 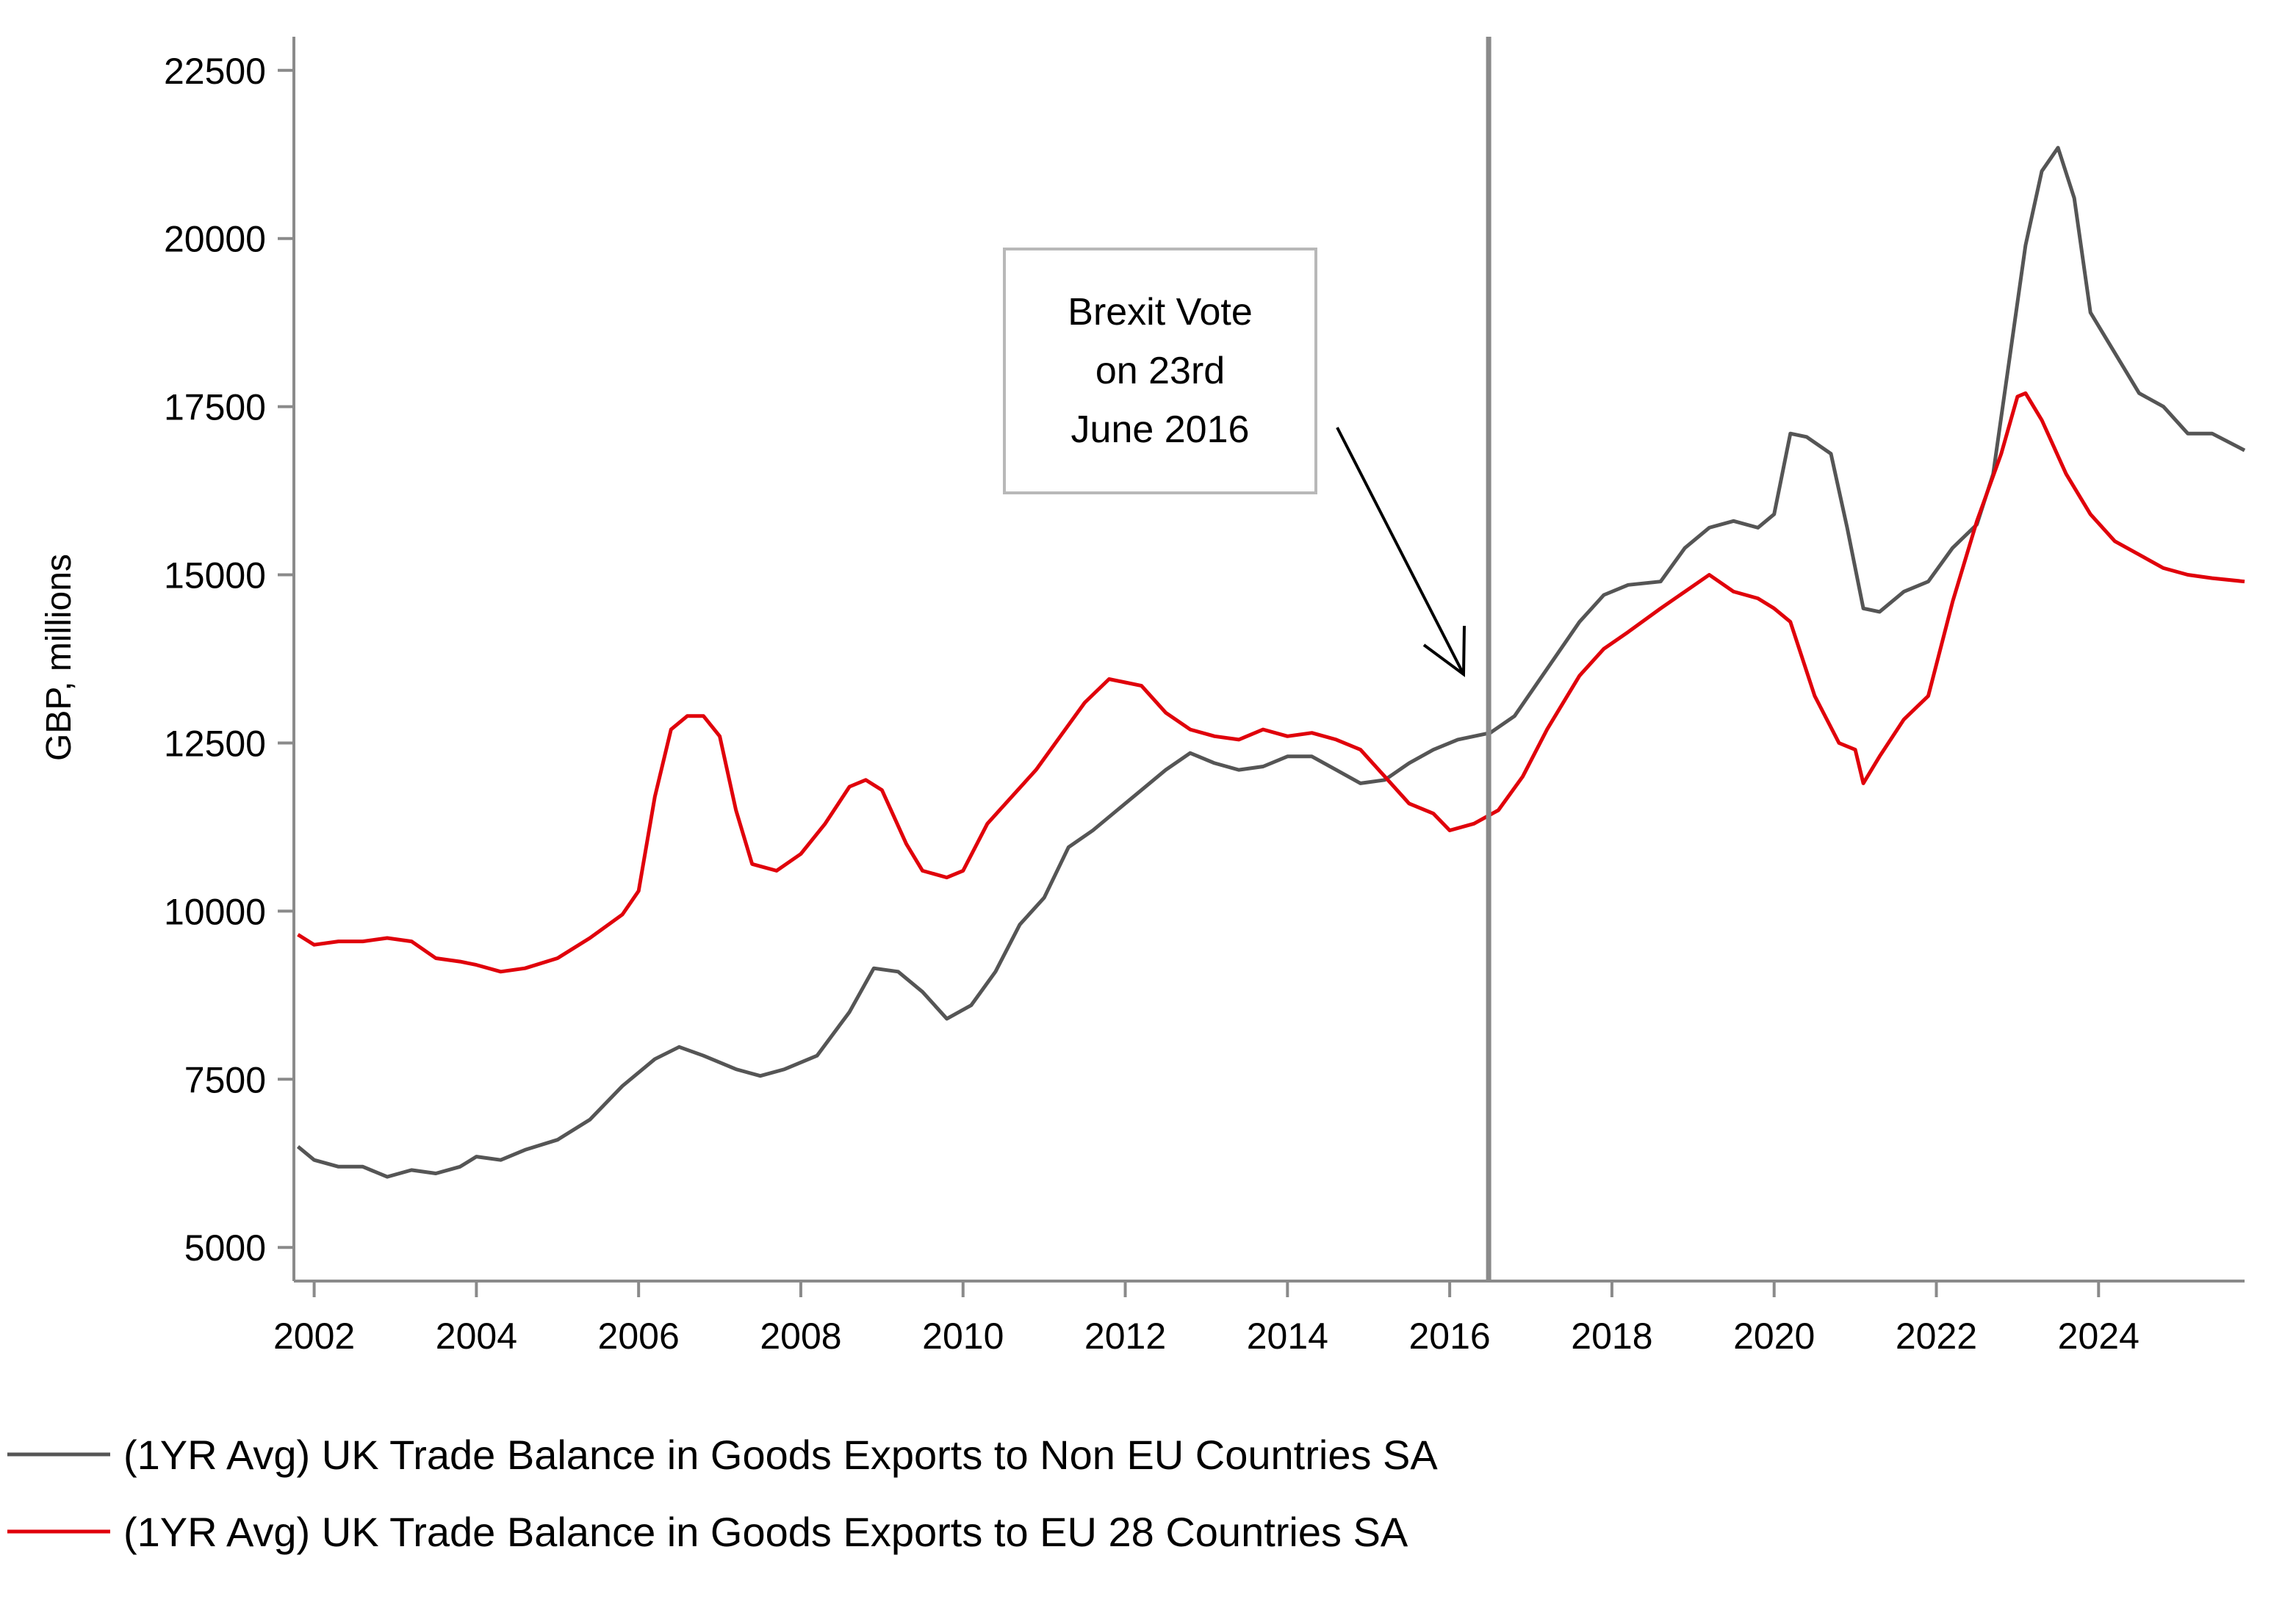 What do you see at coordinates (215, 911) in the screenshot?
I see `y-tick-label: 10000` at bounding box center [215, 911].